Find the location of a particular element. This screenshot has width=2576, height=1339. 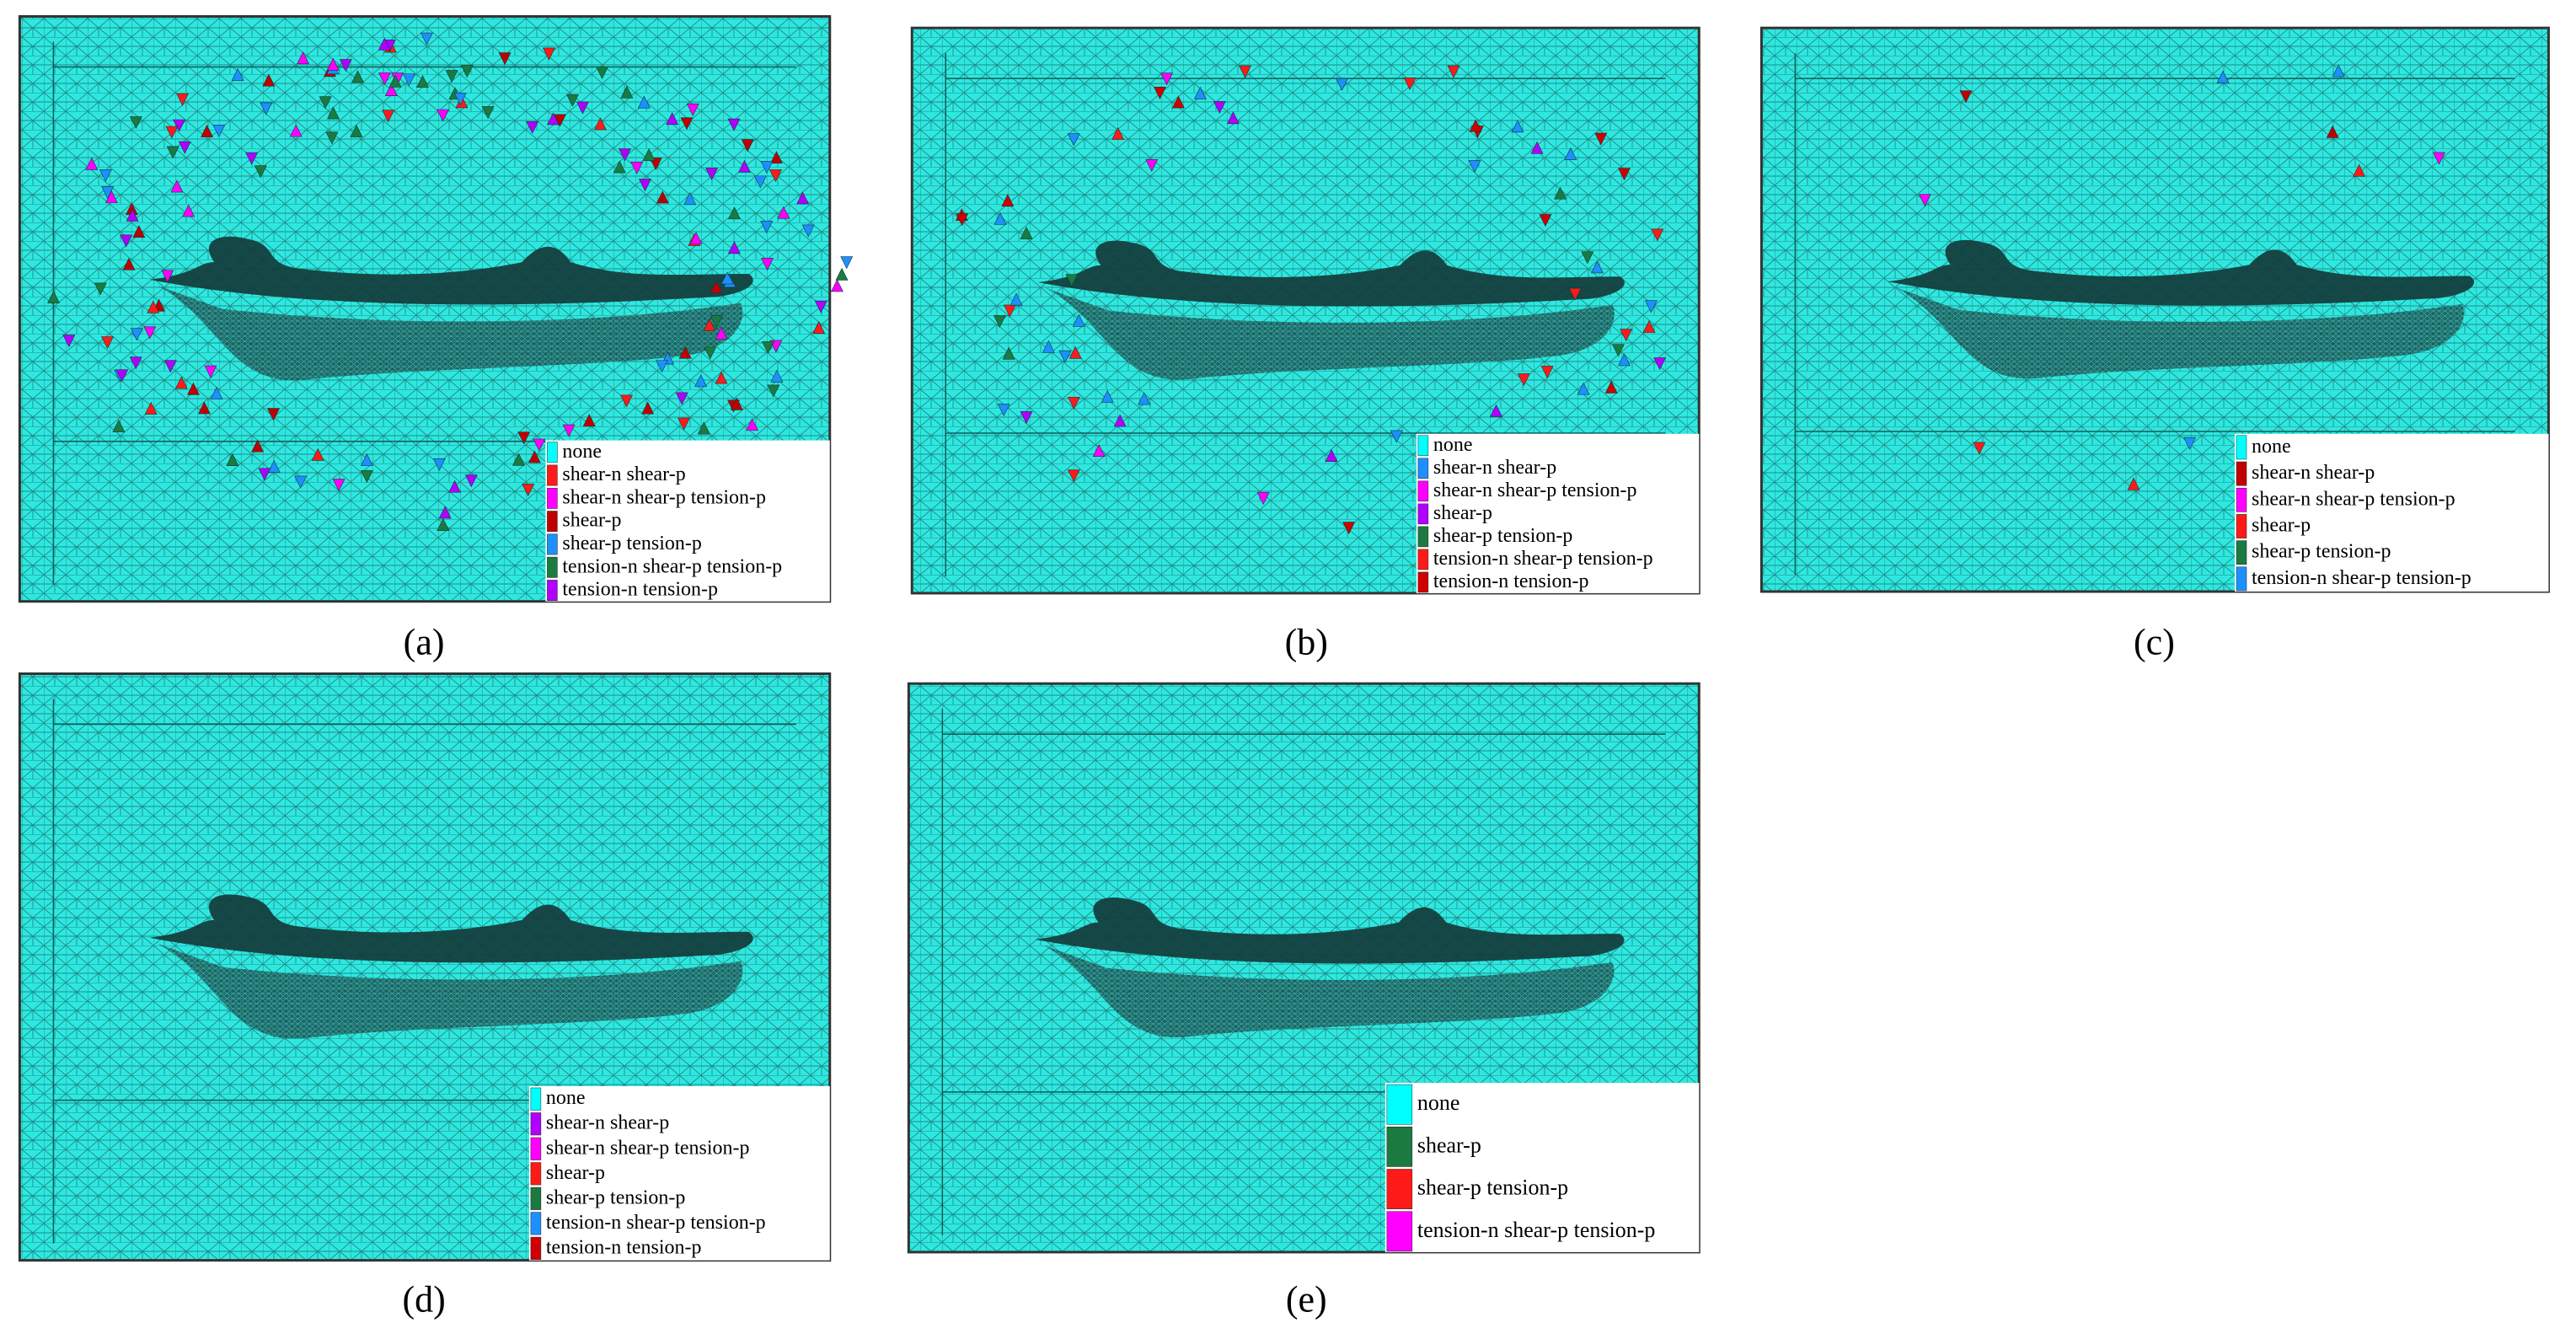

legend-label: shear-n shear-p is located at coordinates (2313, 473).